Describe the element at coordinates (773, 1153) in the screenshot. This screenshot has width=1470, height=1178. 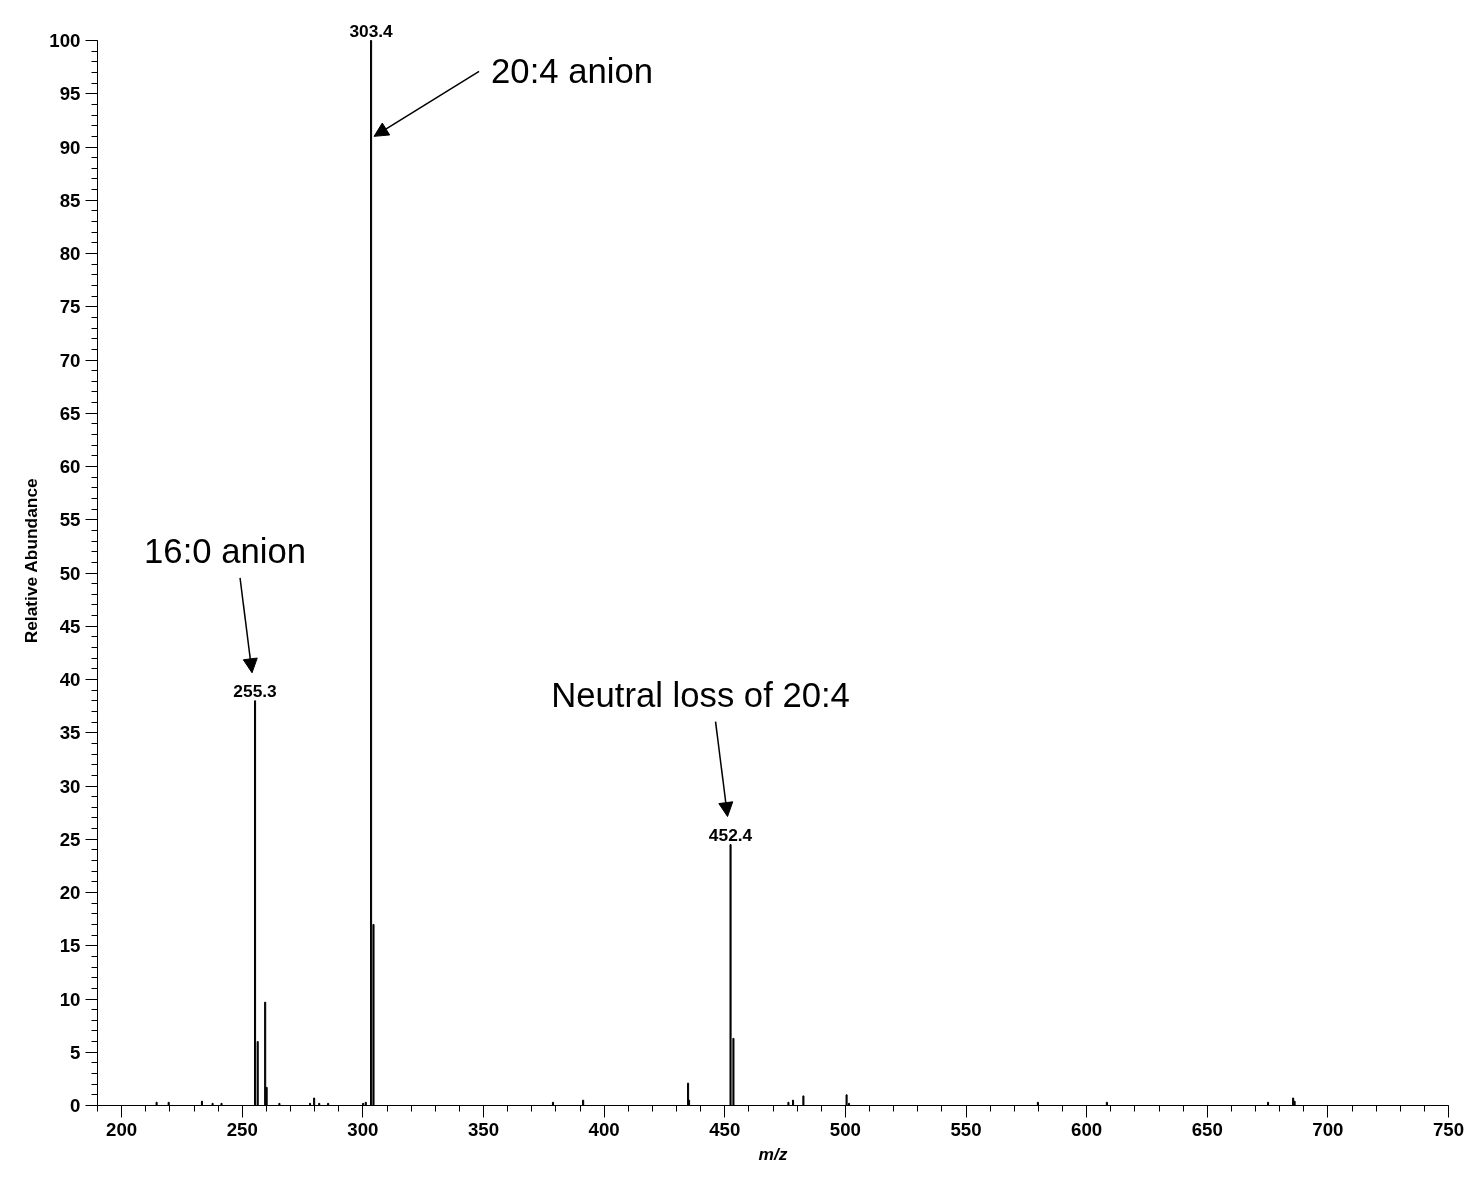
I see `x-axis-title: m/z` at that location.